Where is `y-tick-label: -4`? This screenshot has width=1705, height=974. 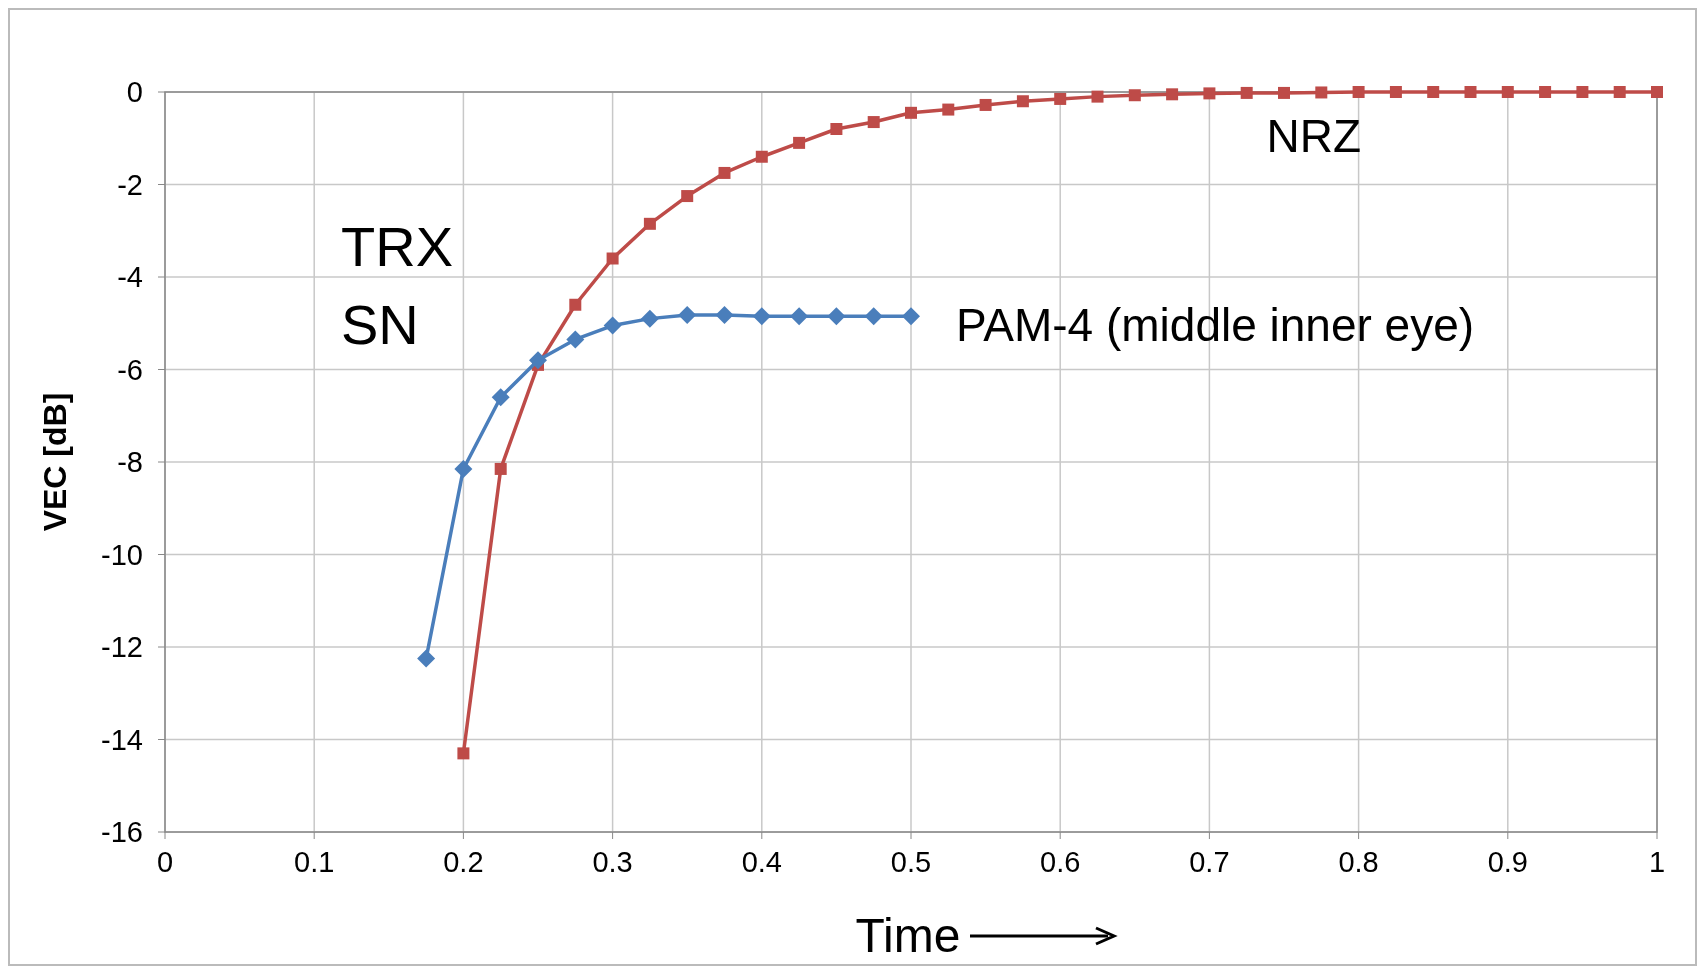 y-tick-label: -4 is located at coordinates (130, 277).